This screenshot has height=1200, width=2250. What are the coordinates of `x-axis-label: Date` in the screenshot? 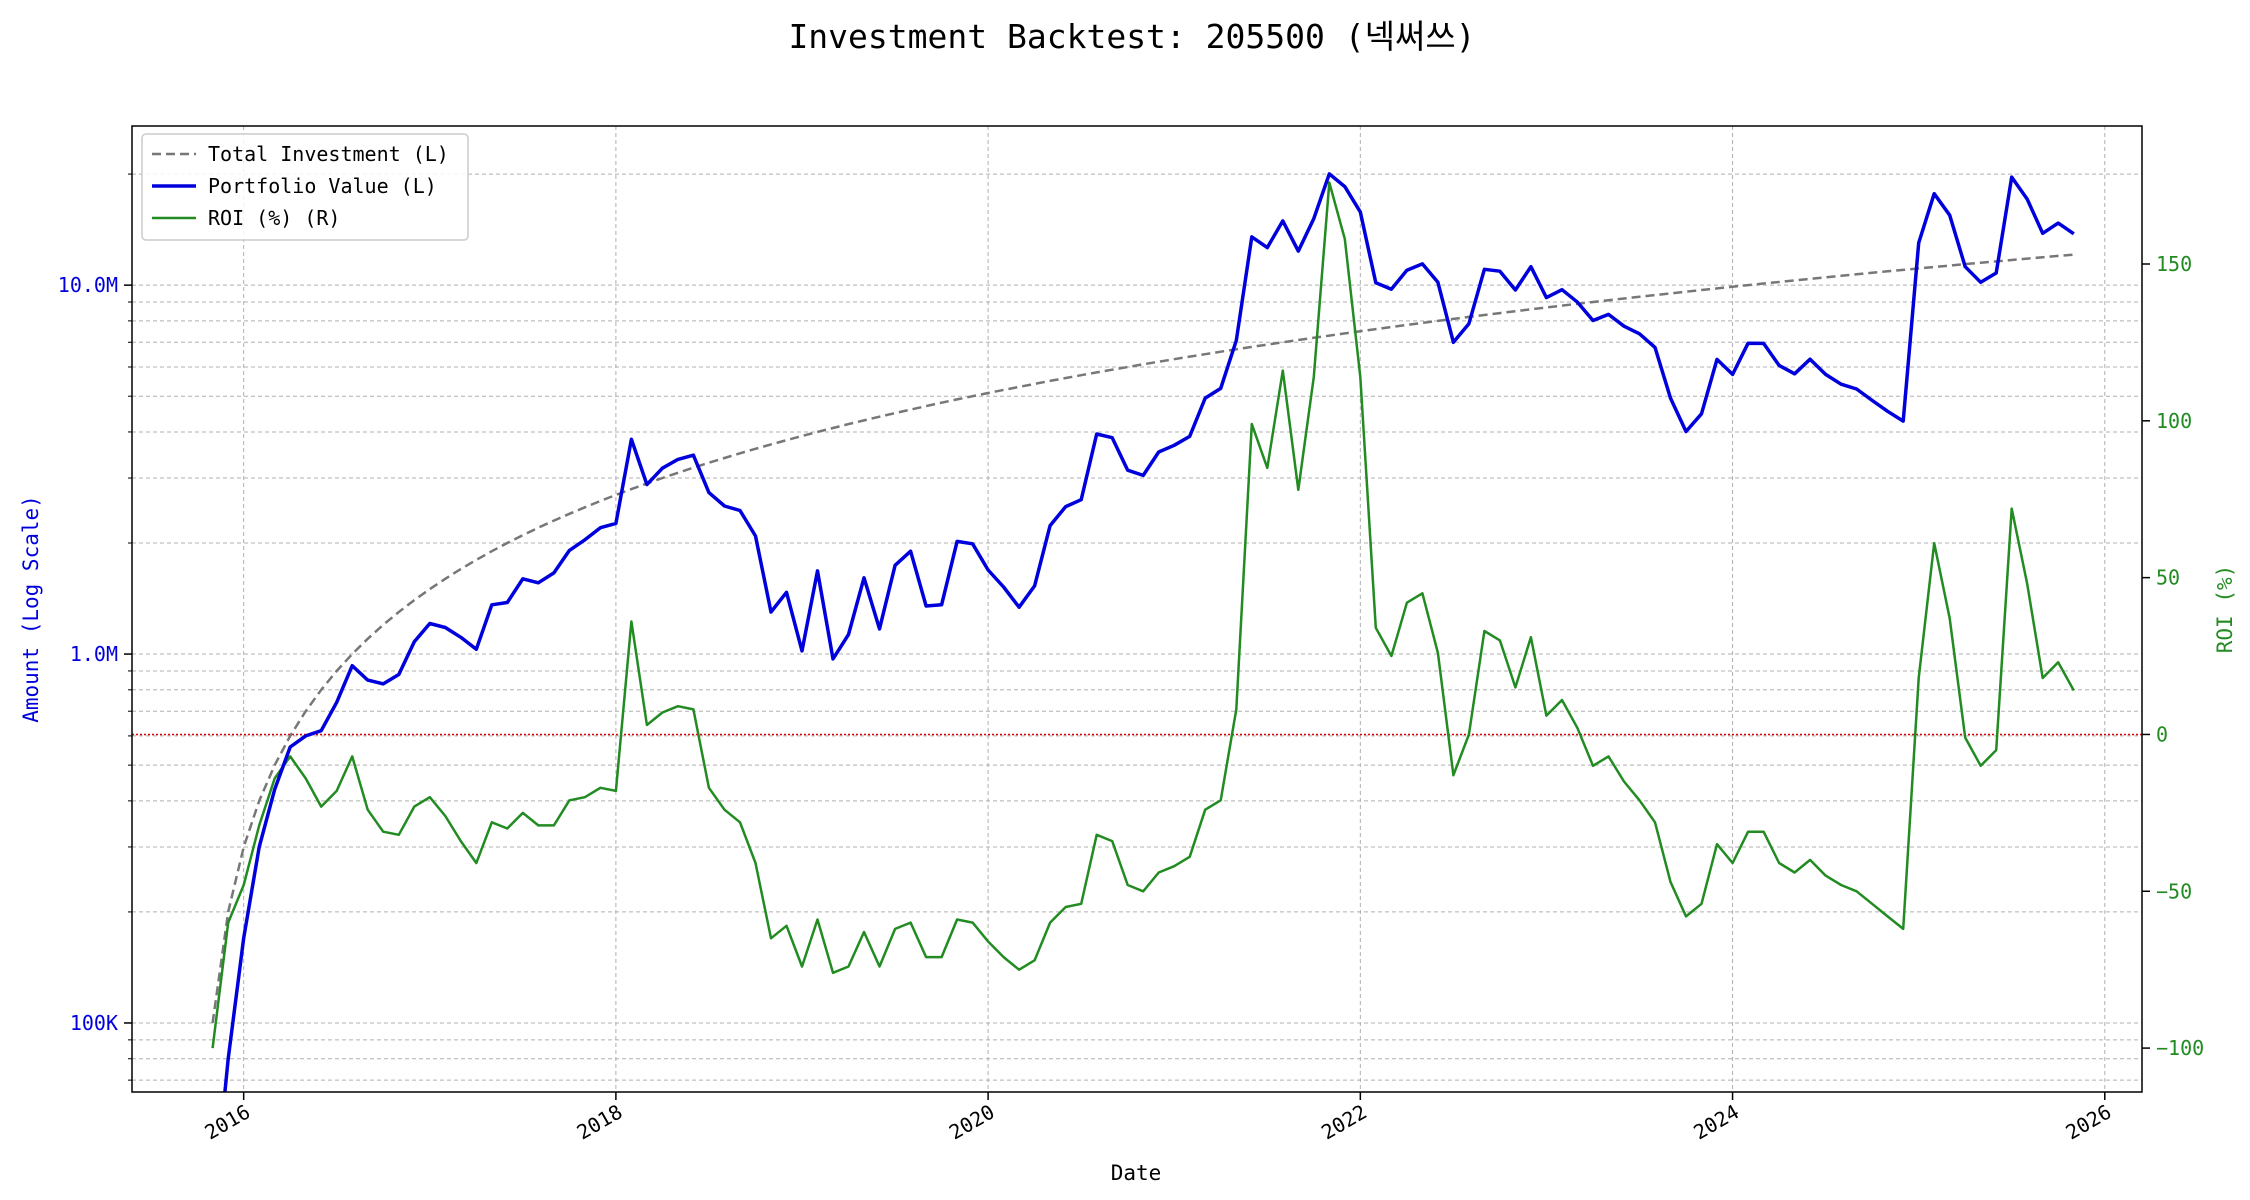 It's located at (1136, 1173).